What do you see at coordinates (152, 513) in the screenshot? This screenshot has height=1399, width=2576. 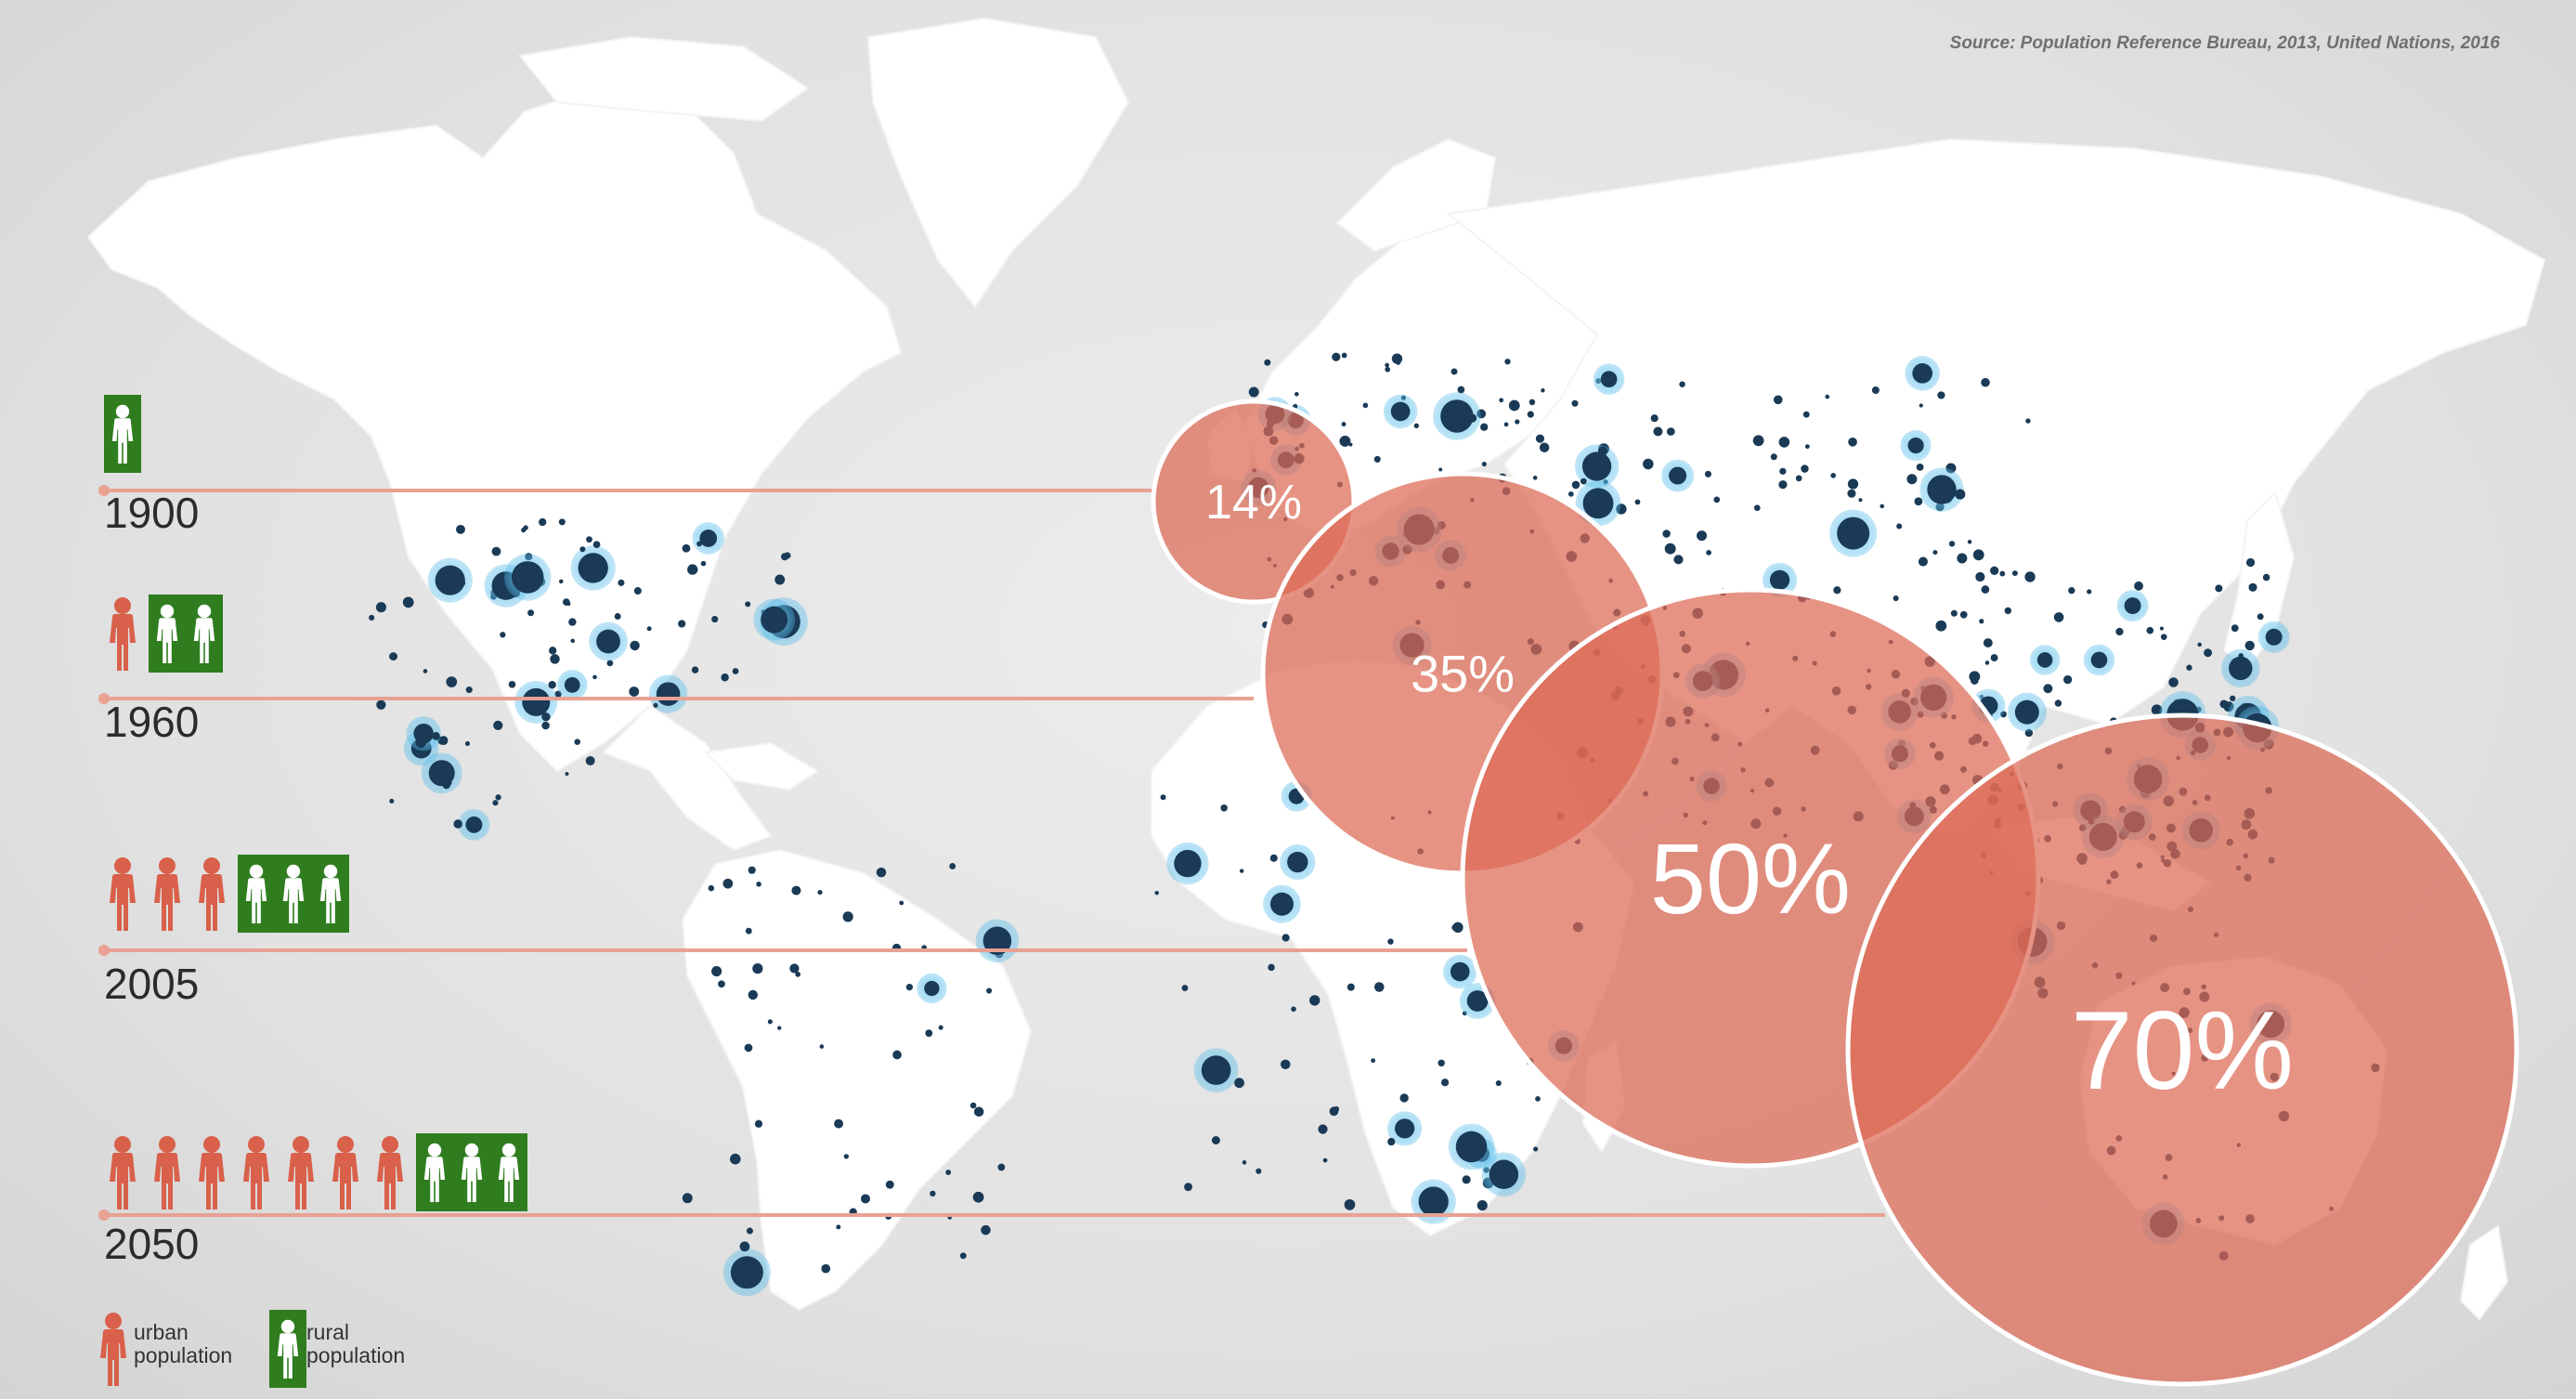 I see `year-label-1900: 1900` at bounding box center [152, 513].